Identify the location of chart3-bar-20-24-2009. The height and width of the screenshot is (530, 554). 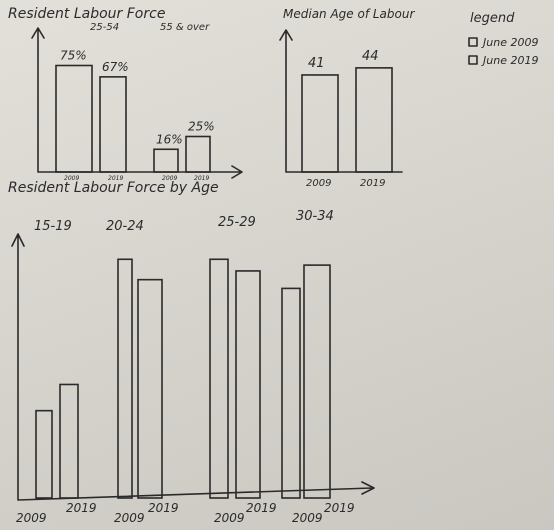
(125, 378).